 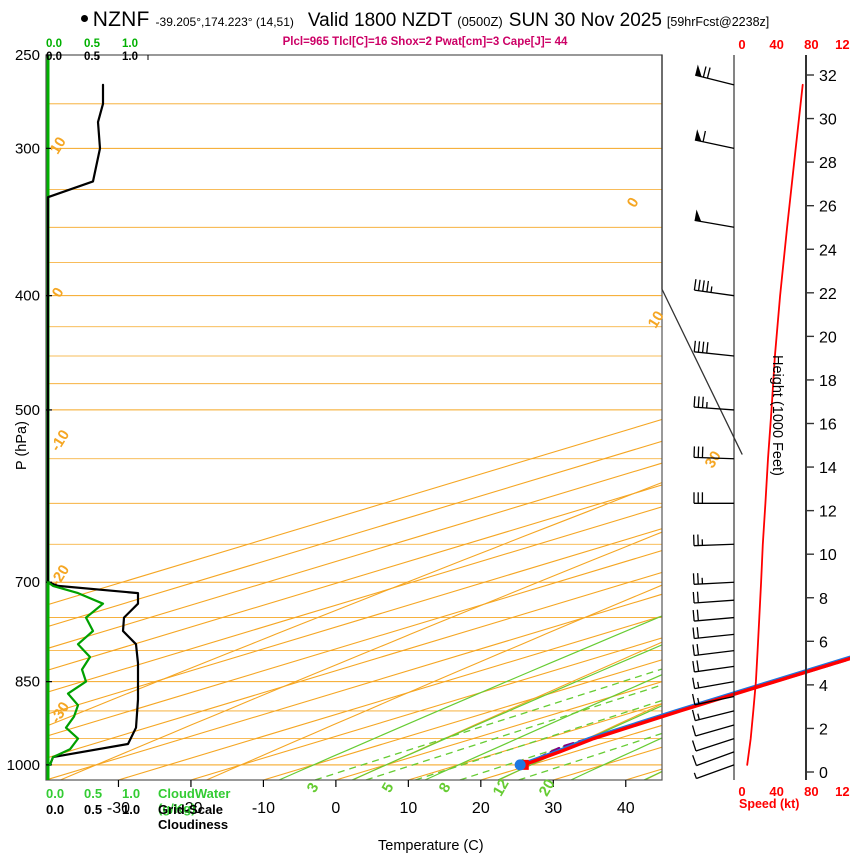 I want to click on pressure-label-400: 400, so click(x=27, y=296).